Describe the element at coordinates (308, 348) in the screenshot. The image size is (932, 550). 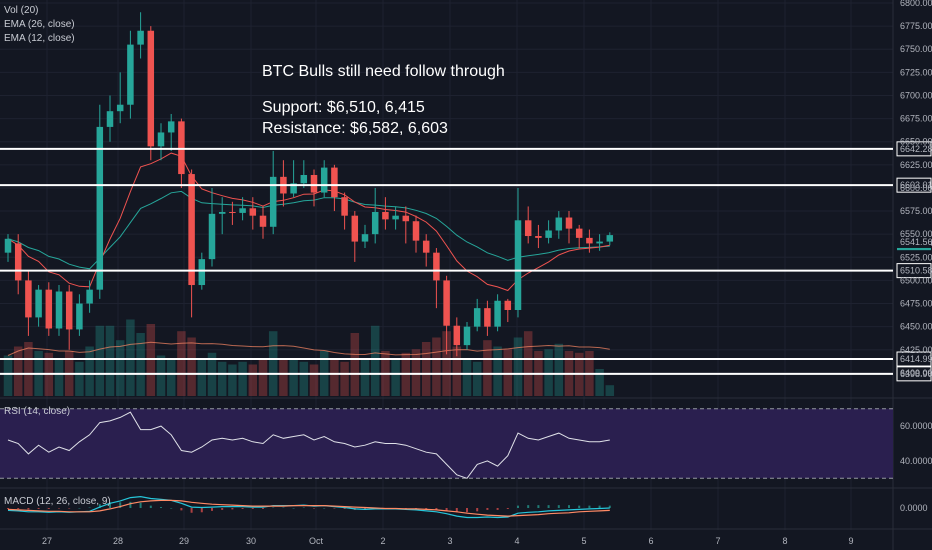
I see `volume-ma-line` at that location.